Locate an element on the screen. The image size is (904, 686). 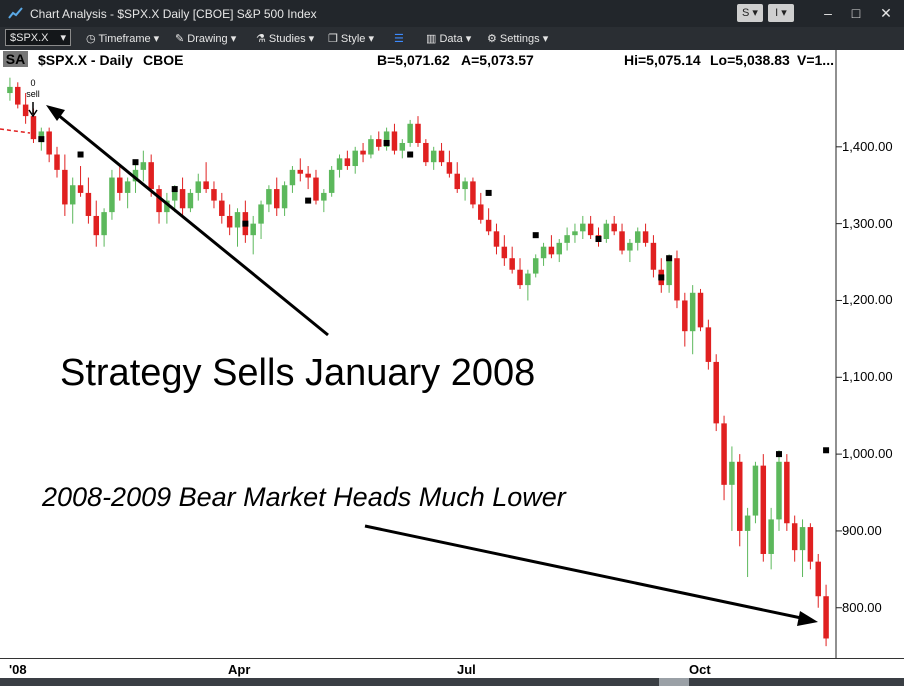
y-tick-label: 1,200.00 is located at coordinates (867, 300).